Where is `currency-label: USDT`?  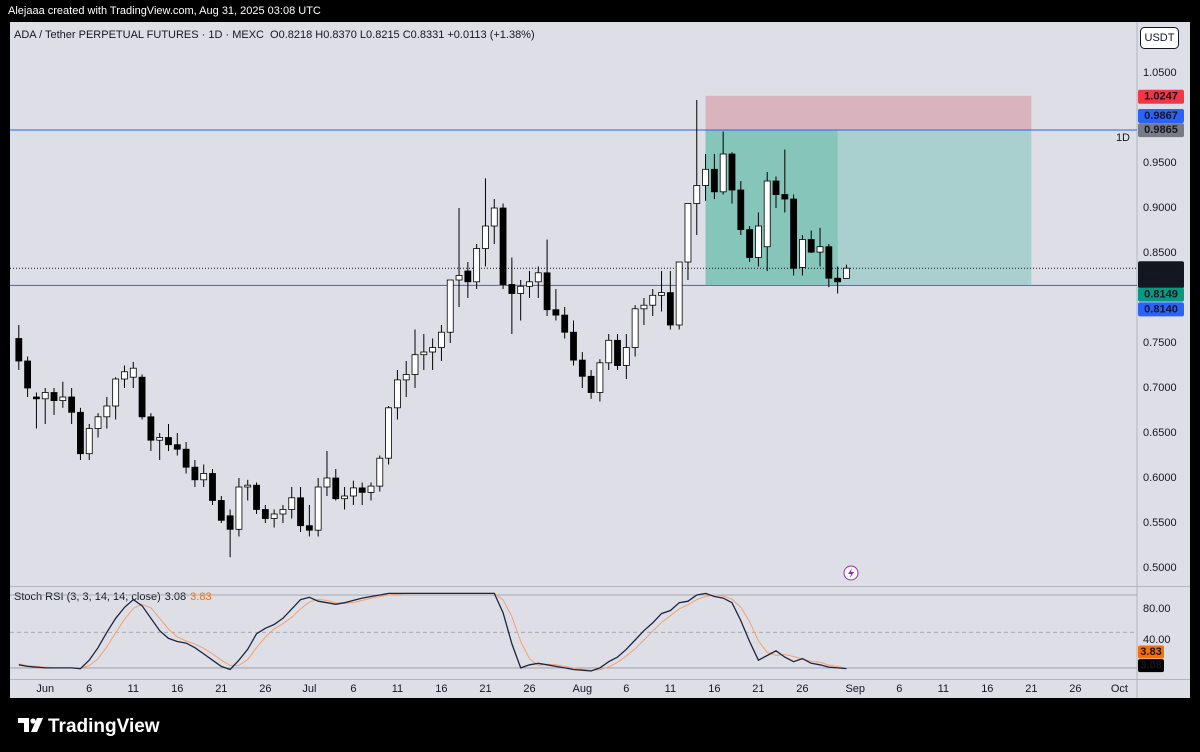
currency-label: USDT is located at coordinates (1160, 38).